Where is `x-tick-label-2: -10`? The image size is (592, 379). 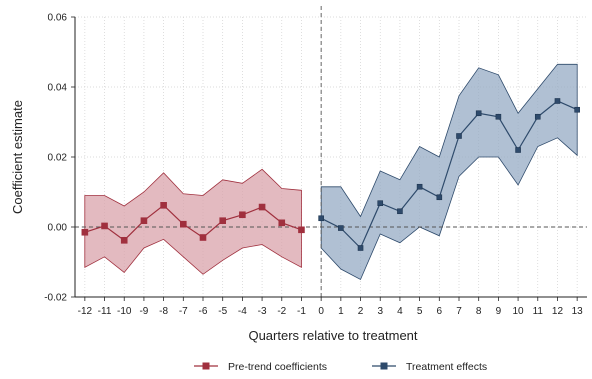
x-tick-label-2: -10 is located at coordinates (124, 311).